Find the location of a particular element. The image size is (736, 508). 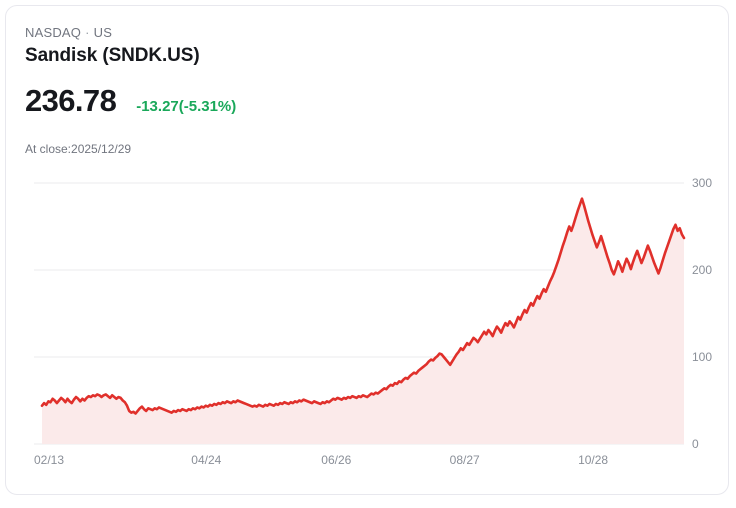

session-status: At close:2025/12/29 is located at coordinates (78, 149).